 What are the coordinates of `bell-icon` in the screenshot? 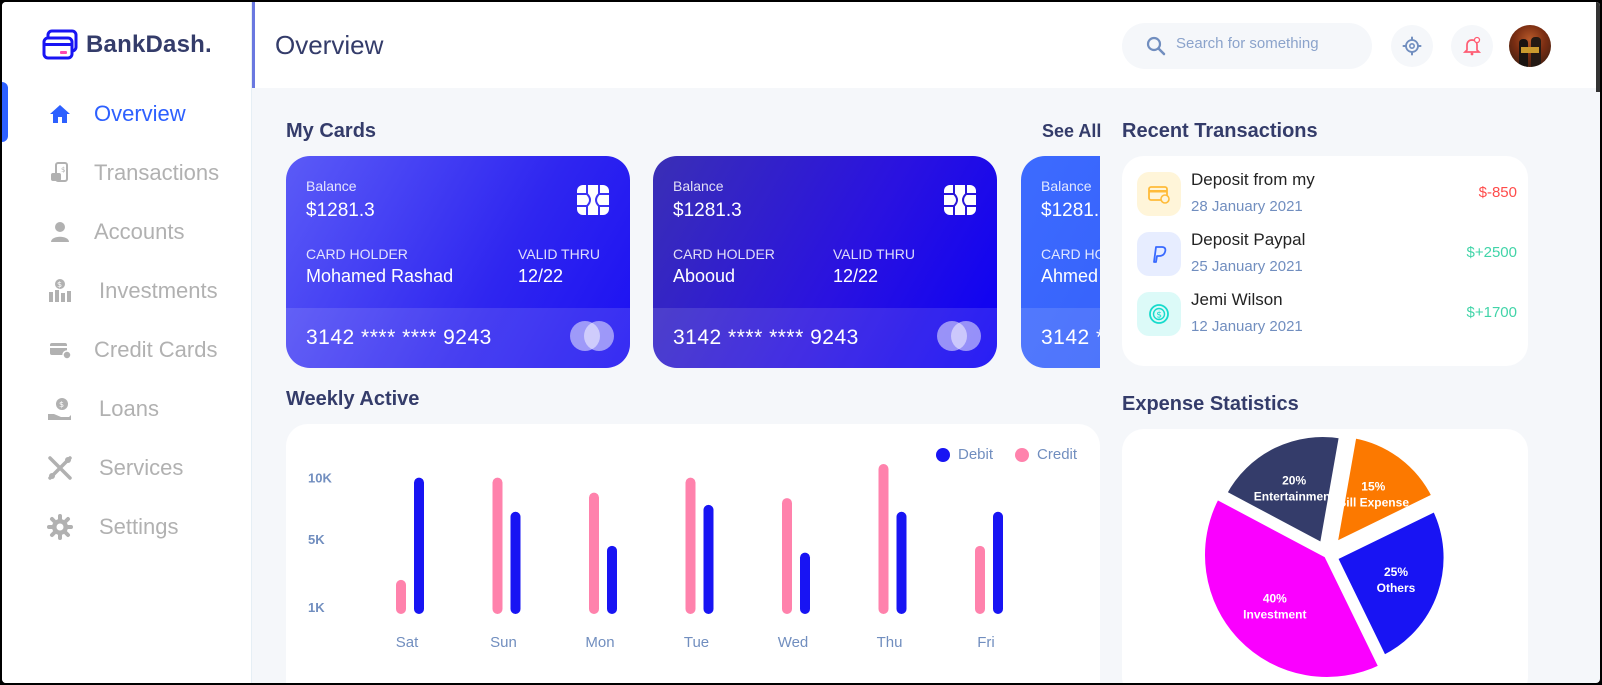 It's located at (1472, 46).